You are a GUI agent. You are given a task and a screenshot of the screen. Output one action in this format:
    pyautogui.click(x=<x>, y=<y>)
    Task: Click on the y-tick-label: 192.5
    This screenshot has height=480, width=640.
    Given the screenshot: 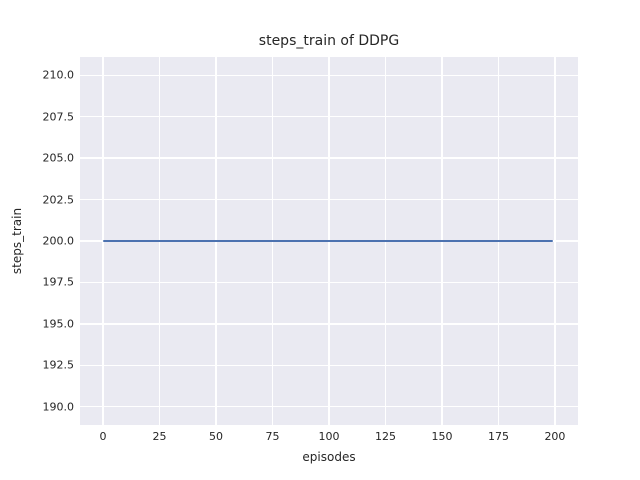 What is the action you would take?
    pyautogui.click(x=58, y=365)
    